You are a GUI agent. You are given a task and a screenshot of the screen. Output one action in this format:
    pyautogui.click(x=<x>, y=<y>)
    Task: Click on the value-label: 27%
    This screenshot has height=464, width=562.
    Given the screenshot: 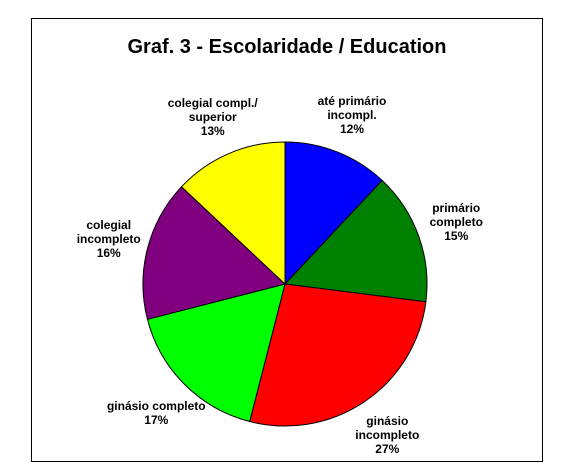 What is the action you would take?
    pyautogui.click(x=387, y=448)
    